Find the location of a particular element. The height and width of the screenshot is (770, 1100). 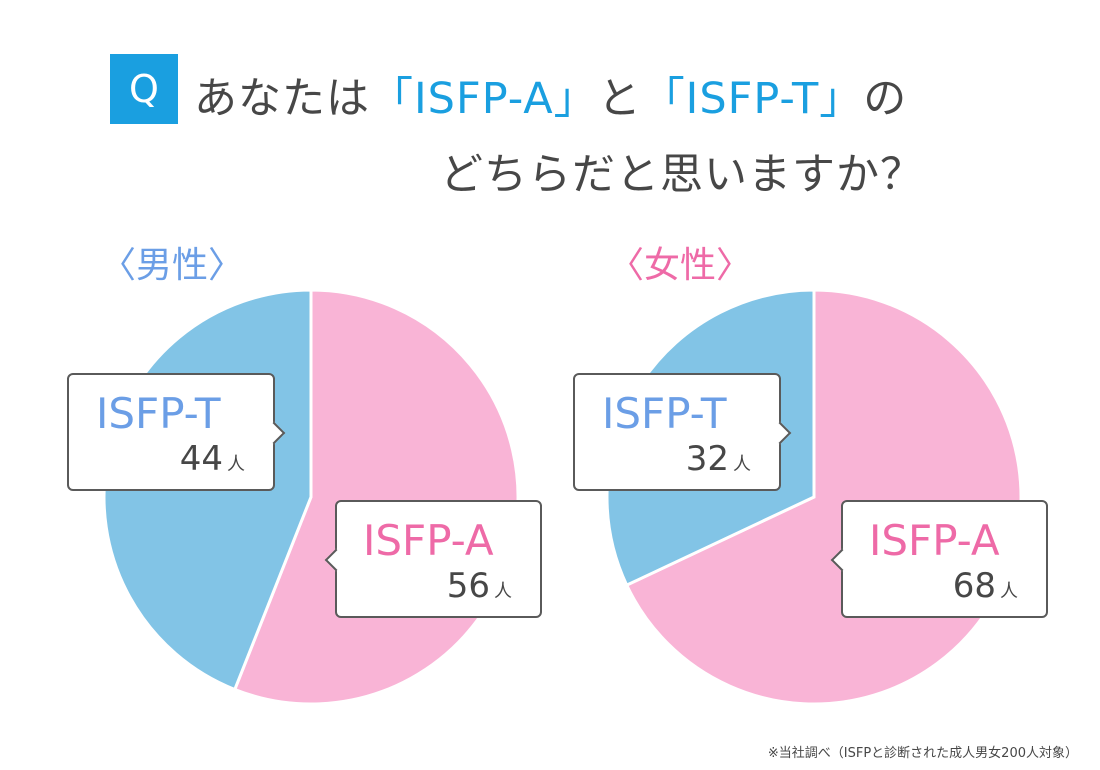

female-isfp-t-label: ISFP-T is located at coordinates (664, 413).